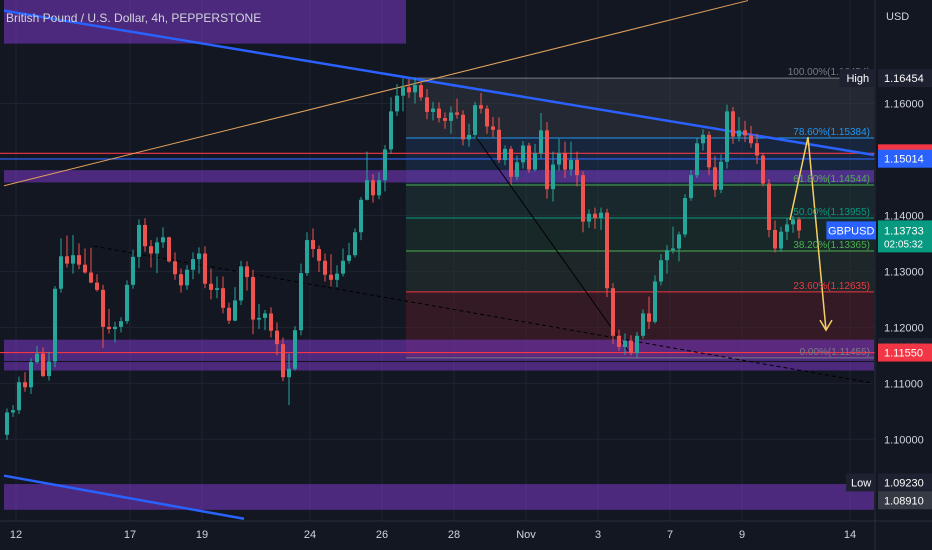 This screenshot has height=550, width=932. What do you see at coordinates (433, 535) in the screenshot?
I see `x-axis-ticks: 12 17 19 24 26 28 Nov 3 7 9 14` at bounding box center [433, 535].